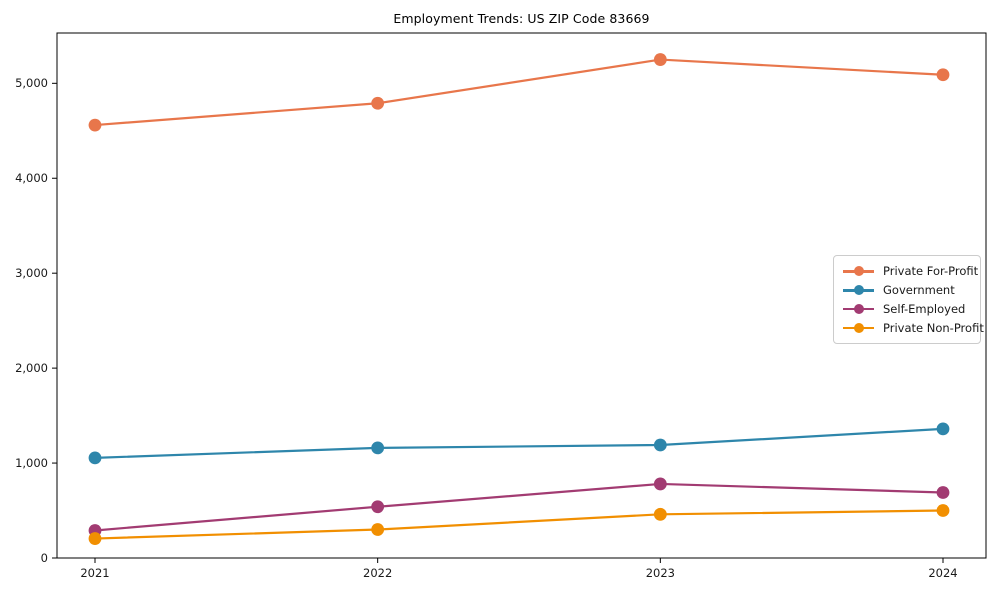 The height and width of the screenshot is (600, 1000). I want to click on y-tick-label: 4,000, so click(31, 178).